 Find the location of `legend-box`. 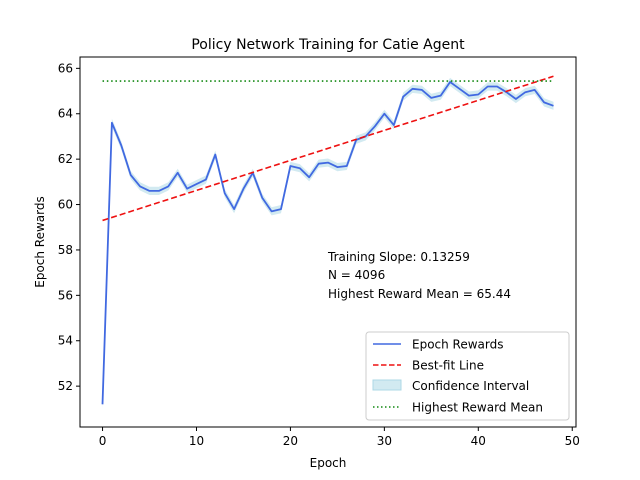

legend-box is located at coordinates (467, 376).